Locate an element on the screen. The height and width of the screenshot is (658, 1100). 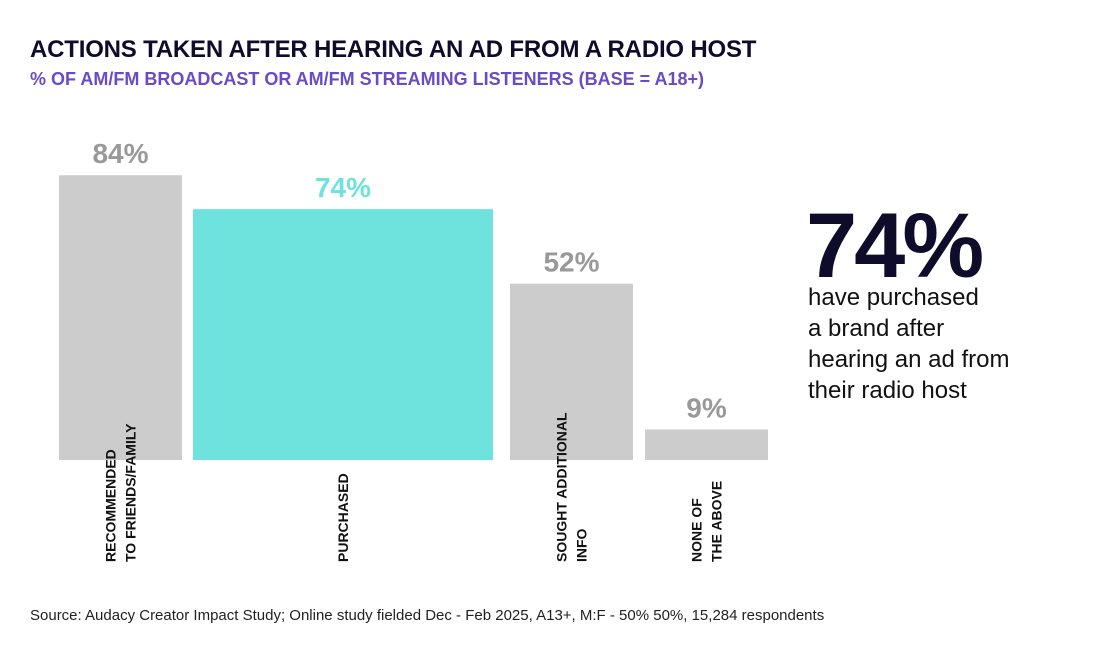
bar-value-label: 9% is located at coordinates (706, 407).